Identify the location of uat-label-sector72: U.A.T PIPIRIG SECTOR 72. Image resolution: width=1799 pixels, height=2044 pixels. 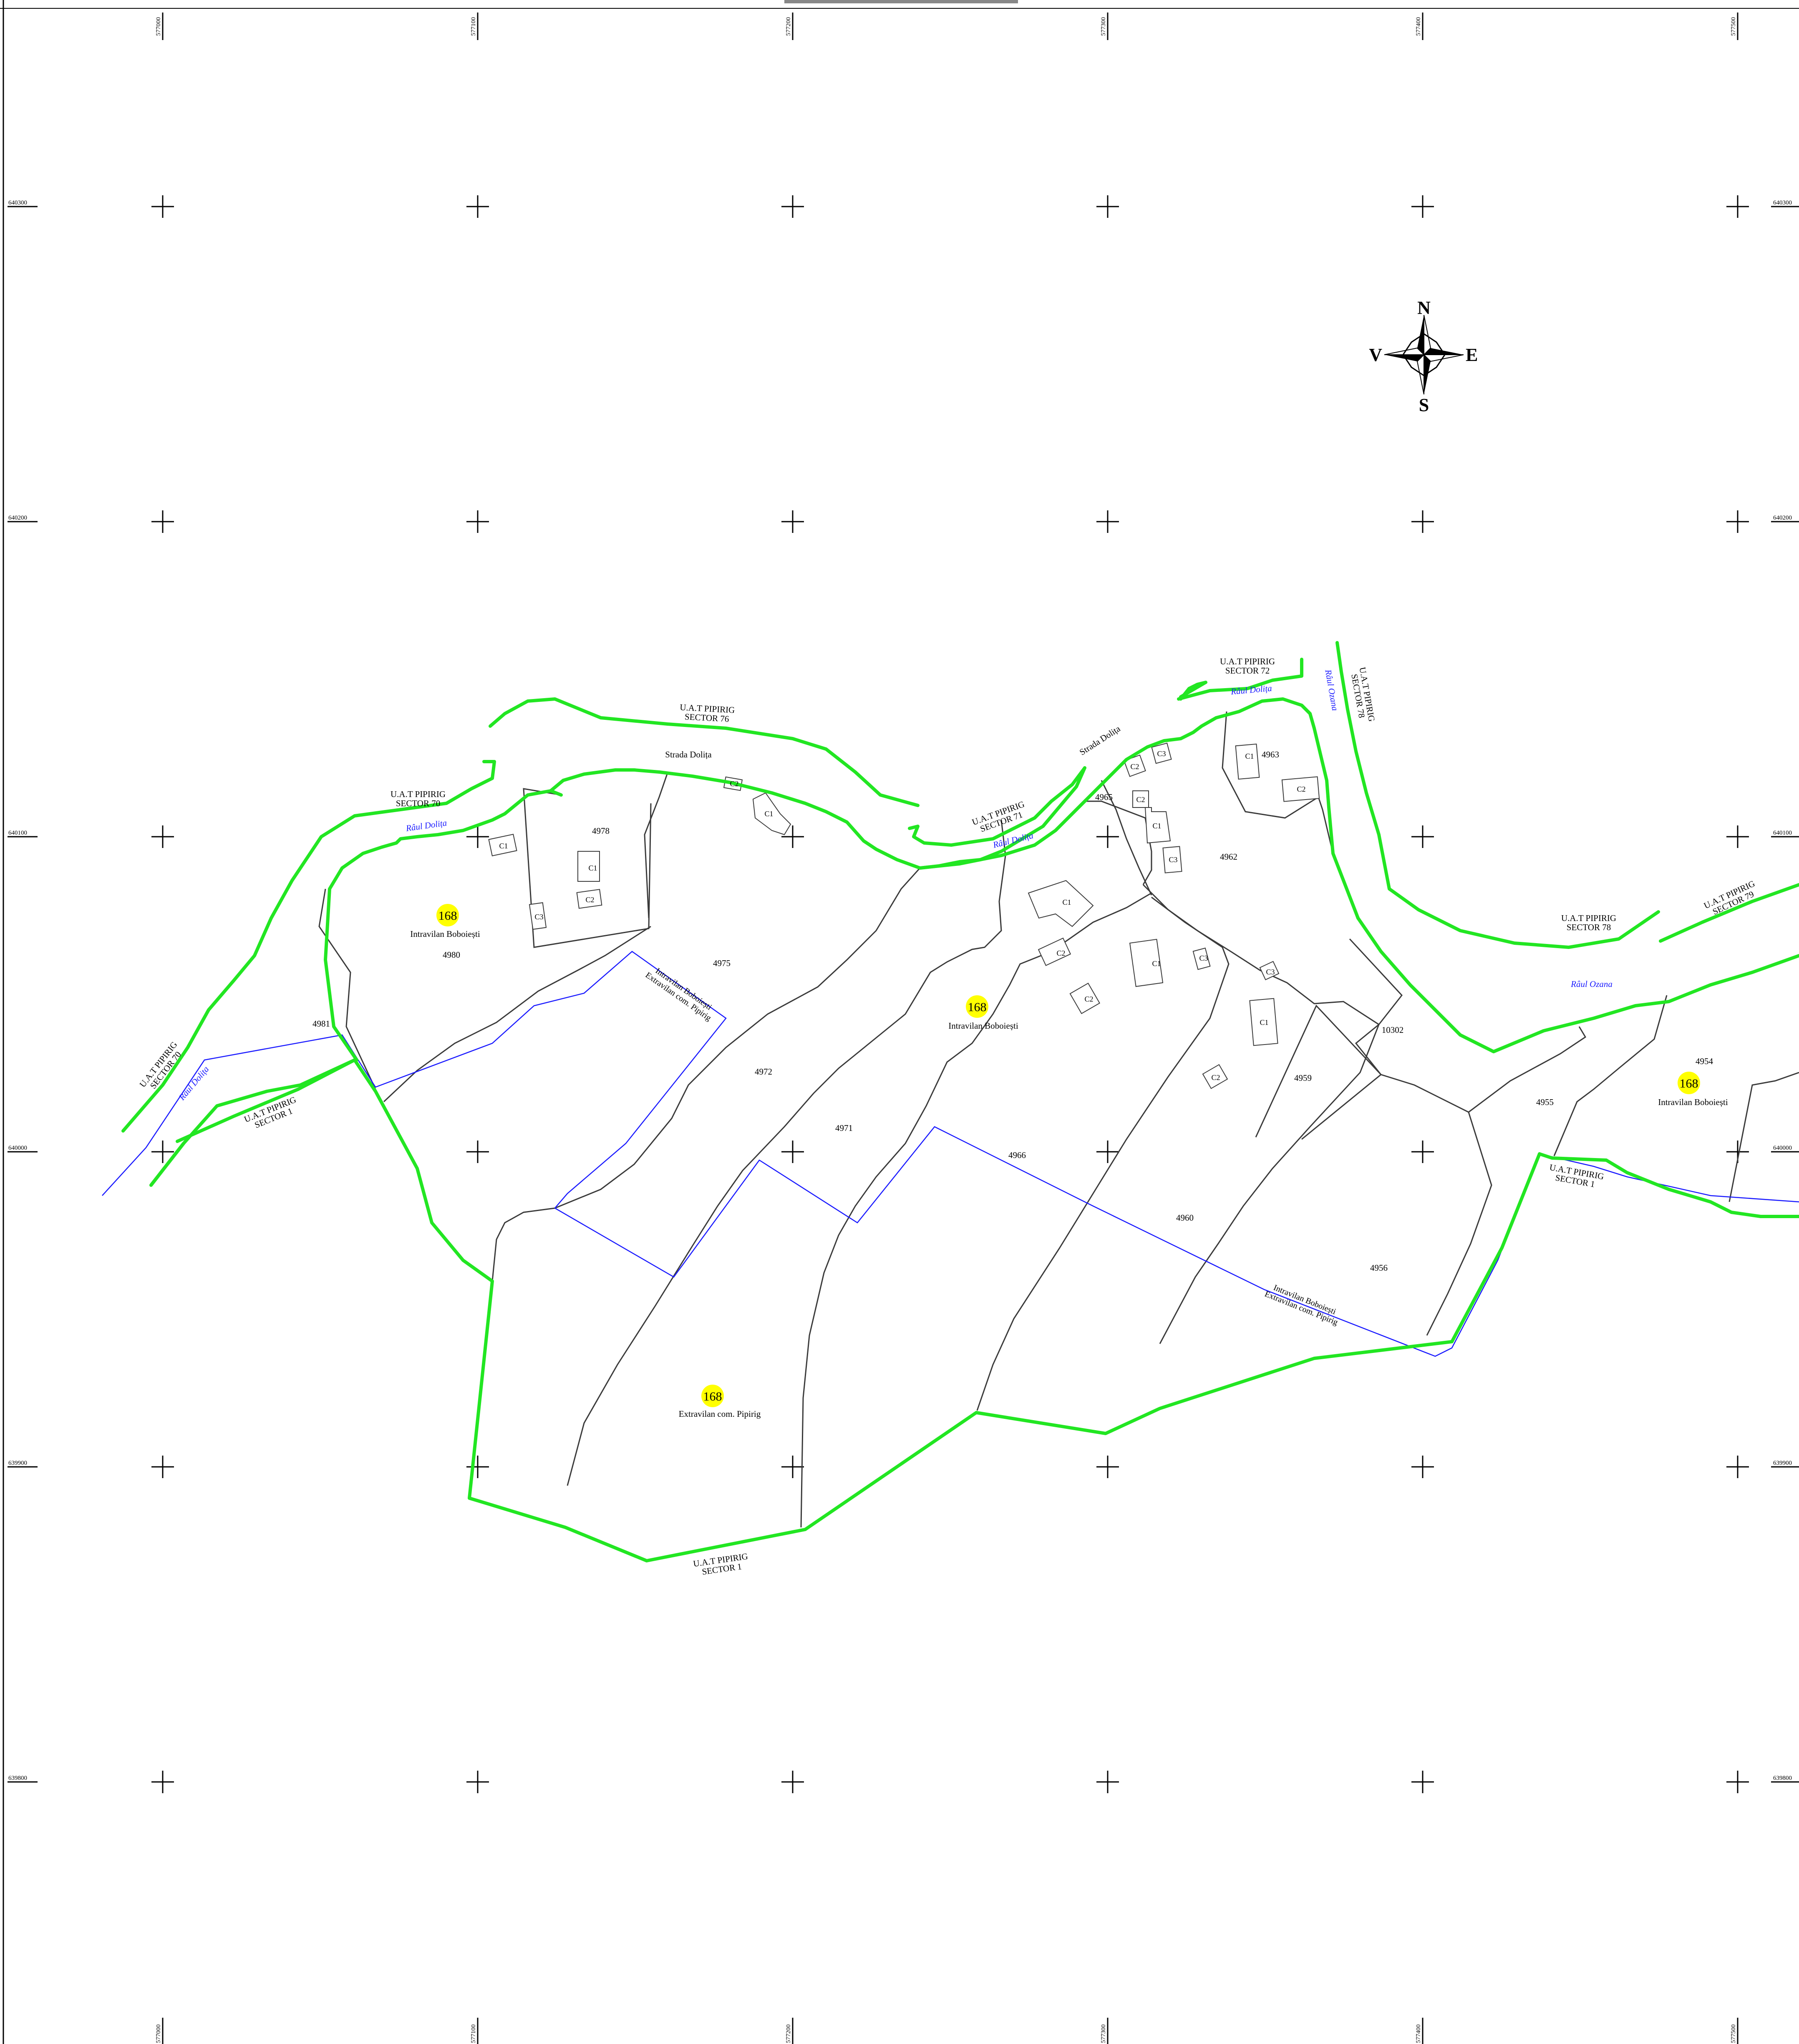
(1247, 666).